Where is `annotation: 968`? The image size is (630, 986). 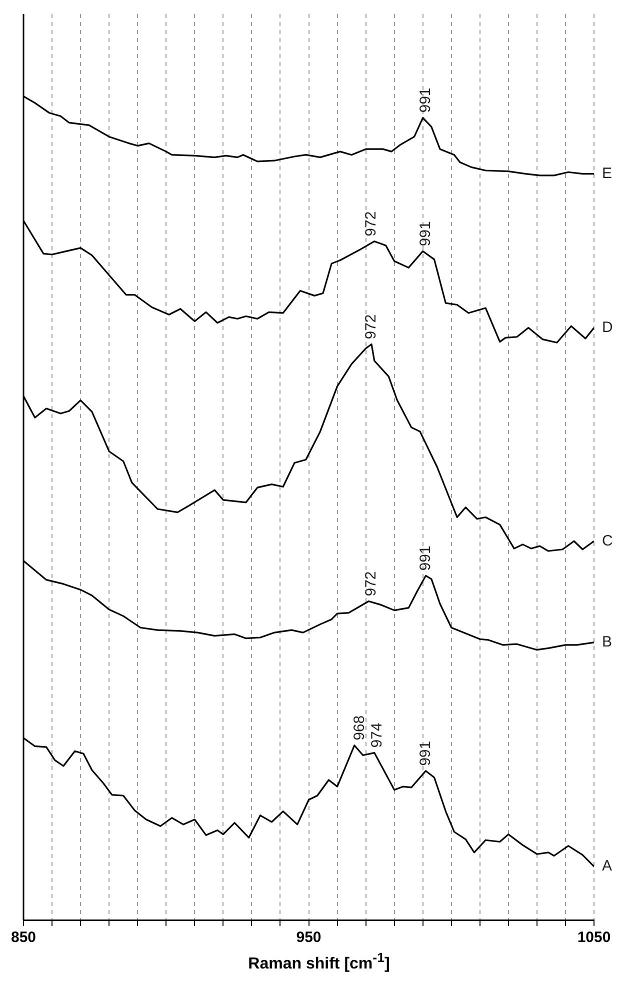 annotation: 968 is located at coordinates (359, 727).